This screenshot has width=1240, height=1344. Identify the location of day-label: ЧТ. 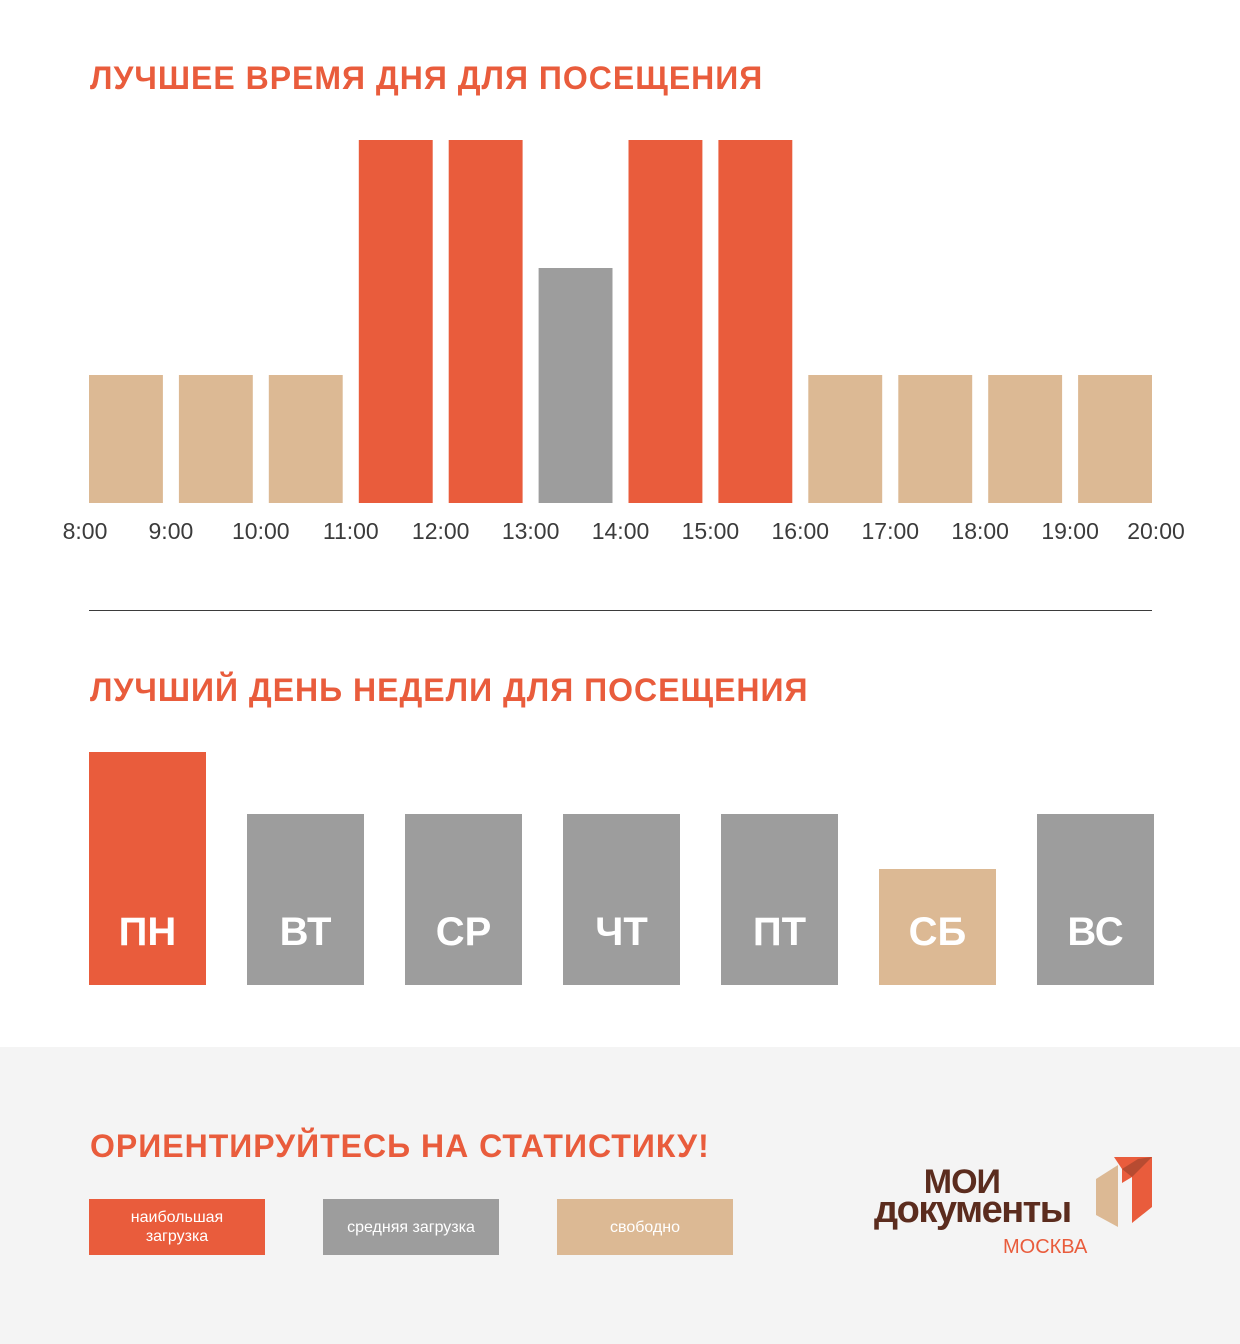
(621, 932).